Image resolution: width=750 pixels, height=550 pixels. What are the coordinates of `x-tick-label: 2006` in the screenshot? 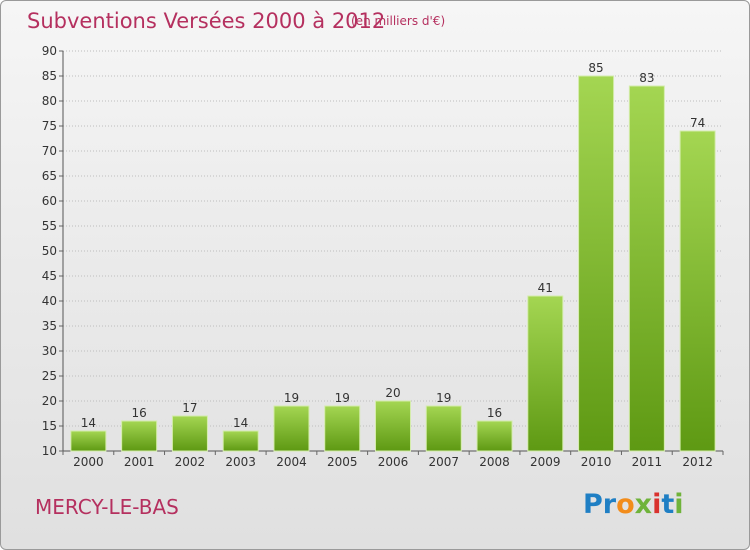 It's located at (393, 462).